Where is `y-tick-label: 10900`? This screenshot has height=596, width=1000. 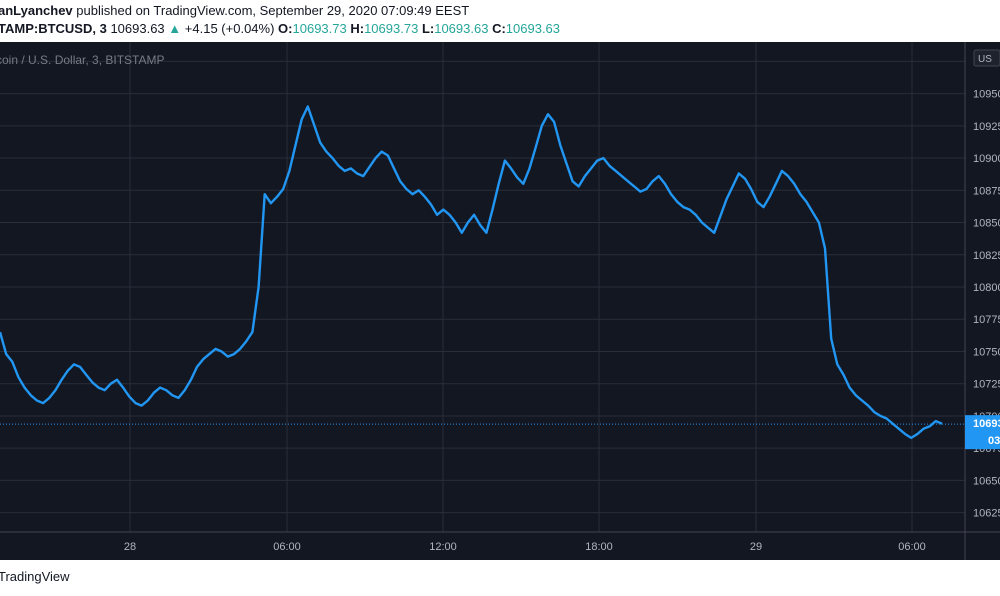 y-tick-label: 10900 is located at coordinates (986, 159).